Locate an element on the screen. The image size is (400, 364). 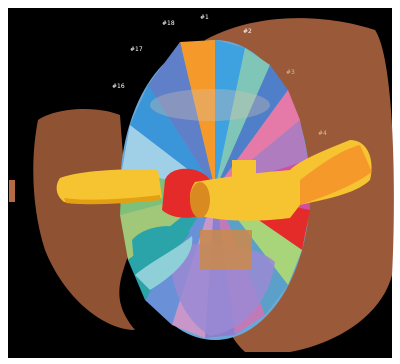
label-17: #17 is located at coordinates (136, 49).